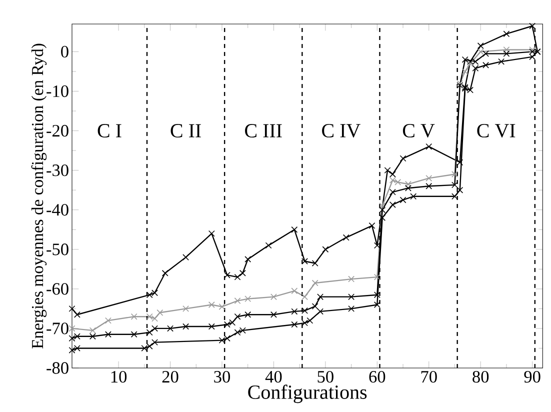  Describe the element at coordinates (57, 368) in the screenshot. I see `y-tick-label: -80` at that location.